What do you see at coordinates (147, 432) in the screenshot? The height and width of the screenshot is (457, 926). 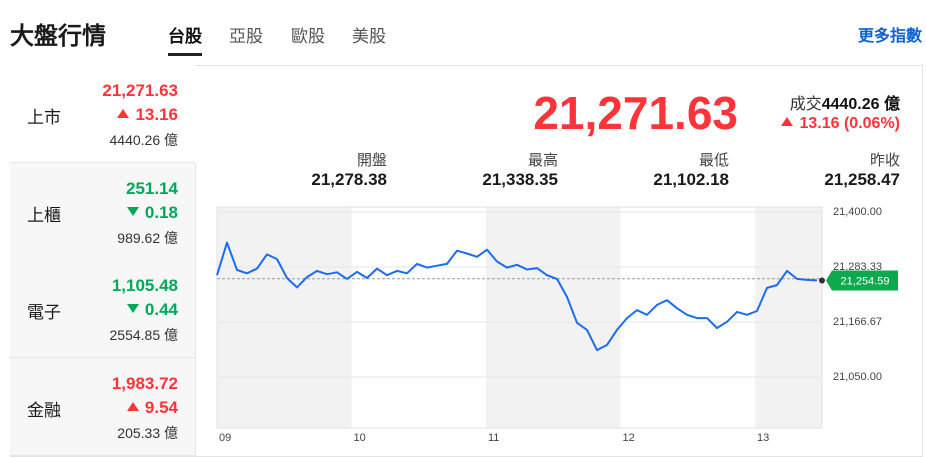 I see `market-volume: 205.33 億` at bounding box center [147, 432].